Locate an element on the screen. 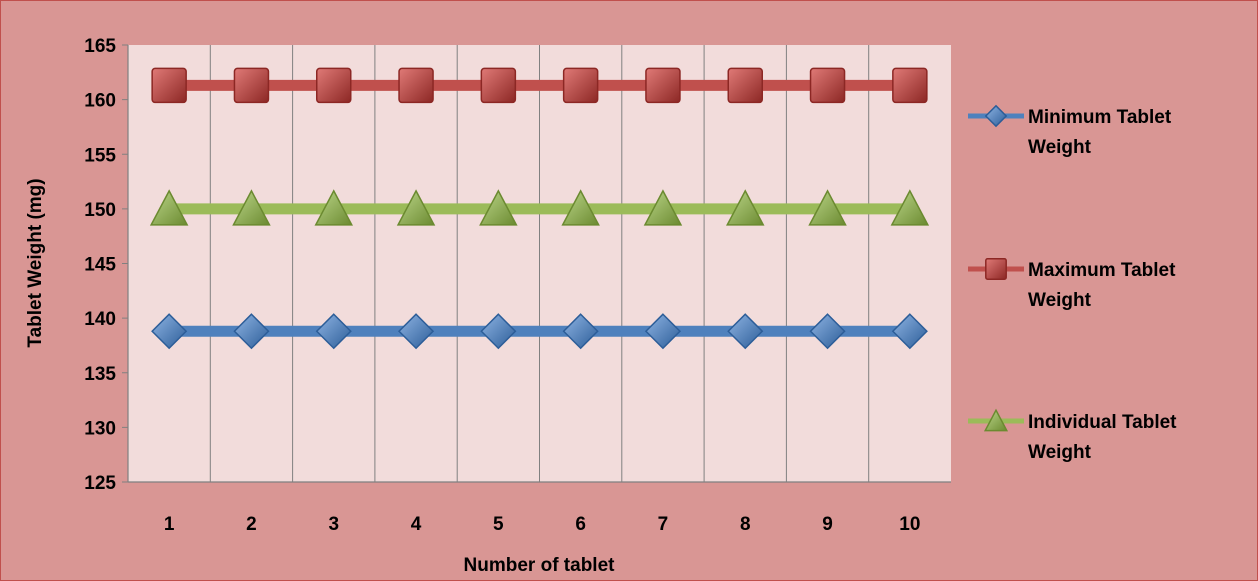 The width and height of the screenshot is (1258, 581). y-tick-label: 130 is located at coordinates (100, 428).